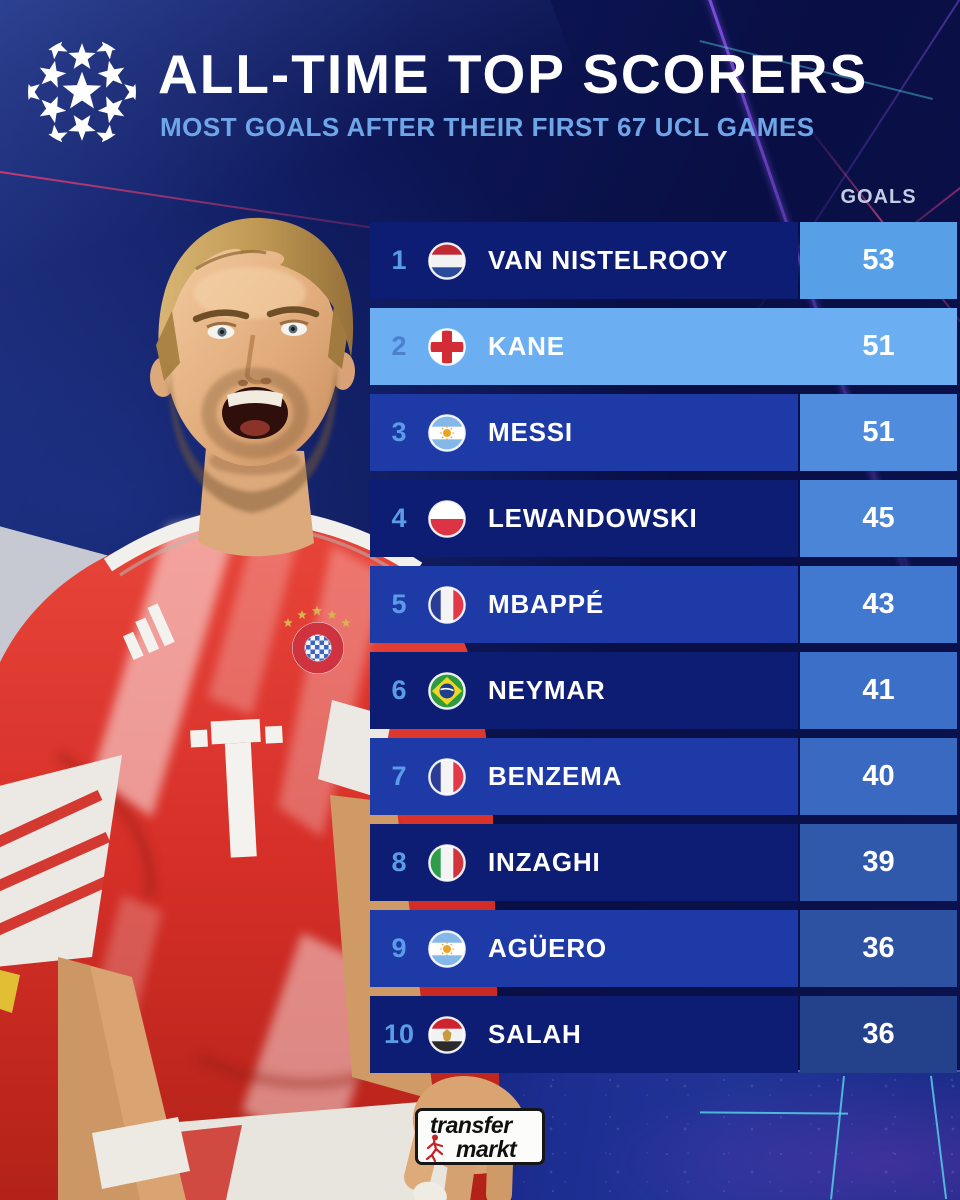  Describe the element at coordinates (399, 518) in the screenshot. I see `rank-label: 4` at that location.